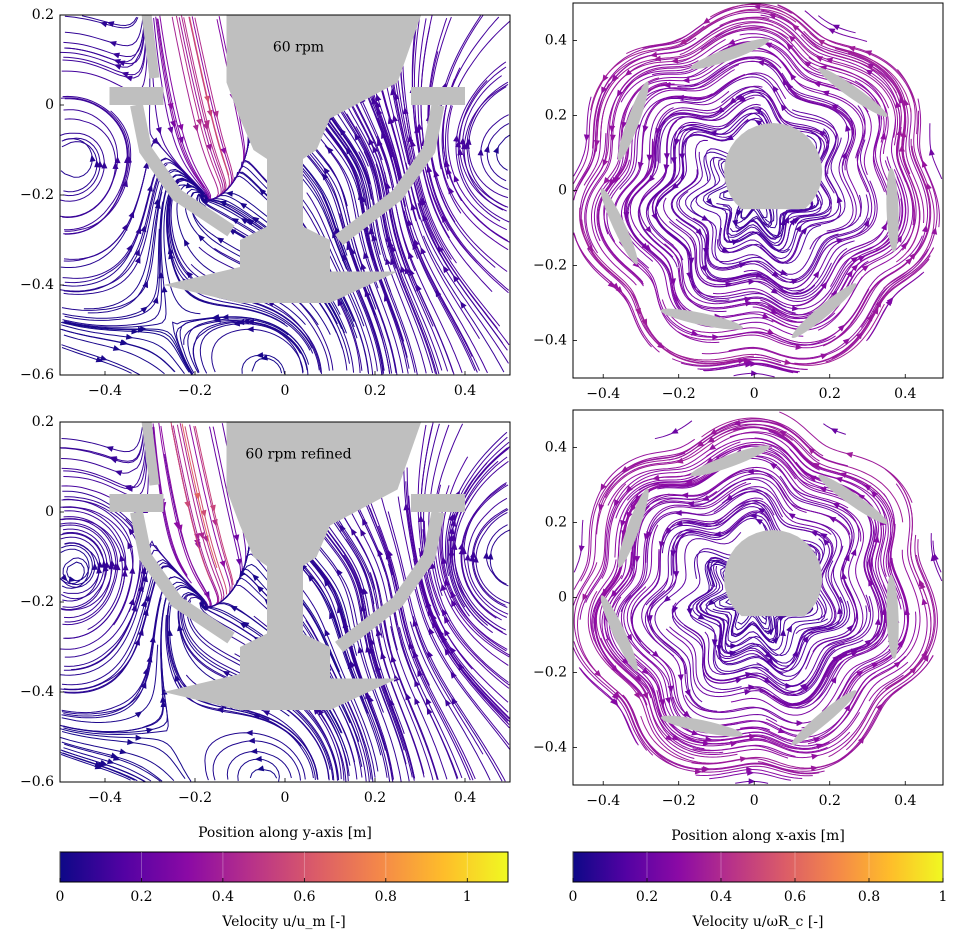 Image resolution: width=957 pixels, height=937 pixels. I want to click on x-axis-label: Position along x-axis [m], so click(758, 836).